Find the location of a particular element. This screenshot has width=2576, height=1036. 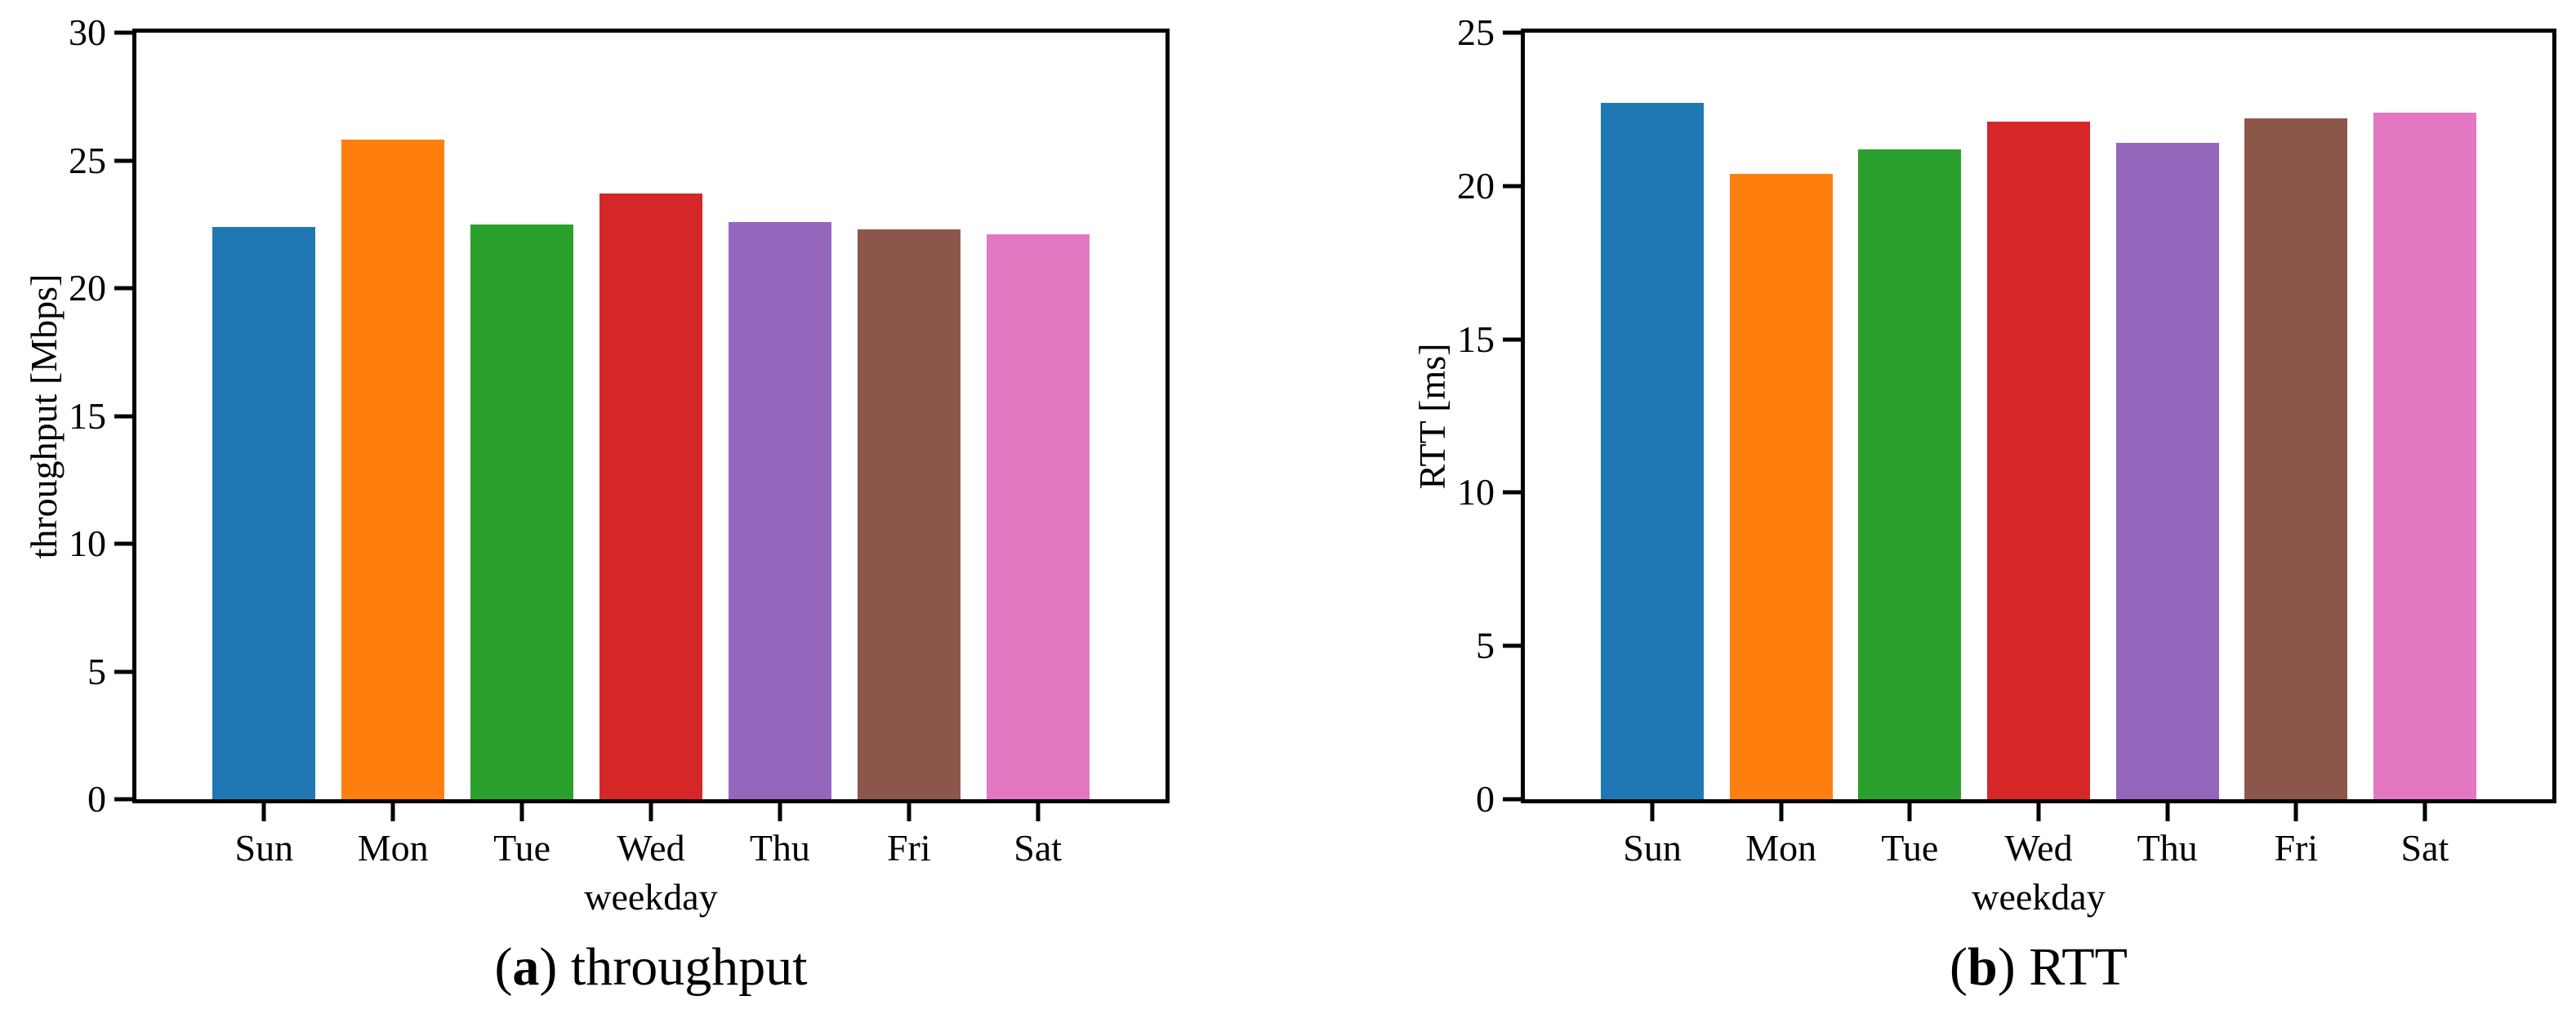

subfigure-caption: (a) throughput is located at coordinates (650, 967).